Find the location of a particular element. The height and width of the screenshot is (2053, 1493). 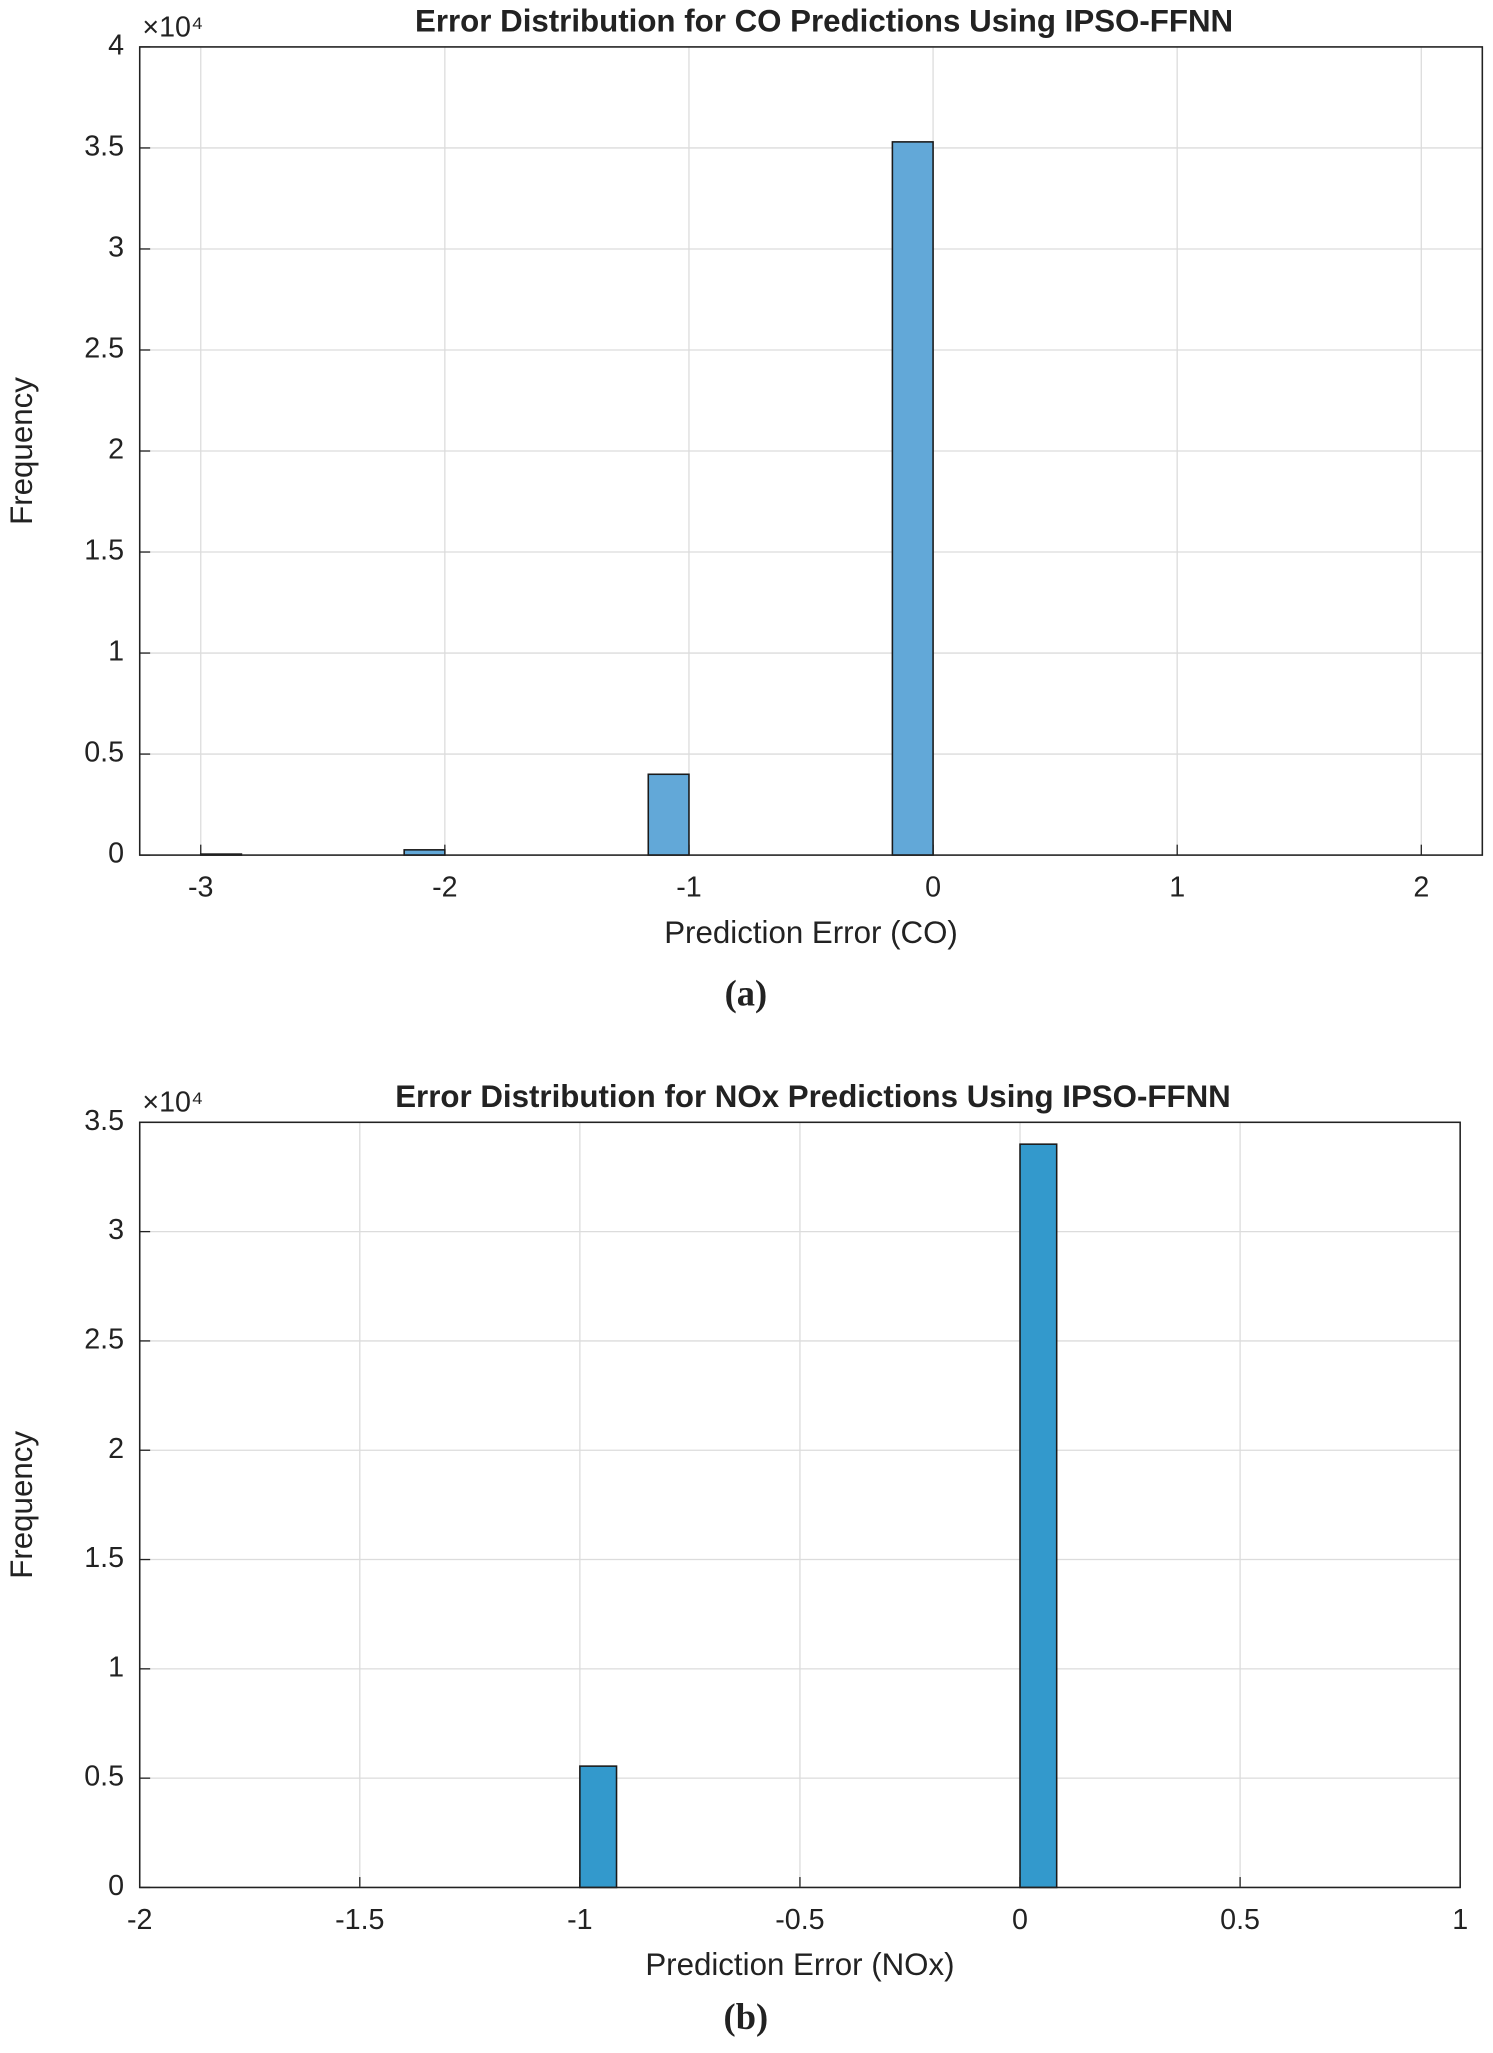

x-tick-label: 0.5 is located at coordinates (1240, 1920).